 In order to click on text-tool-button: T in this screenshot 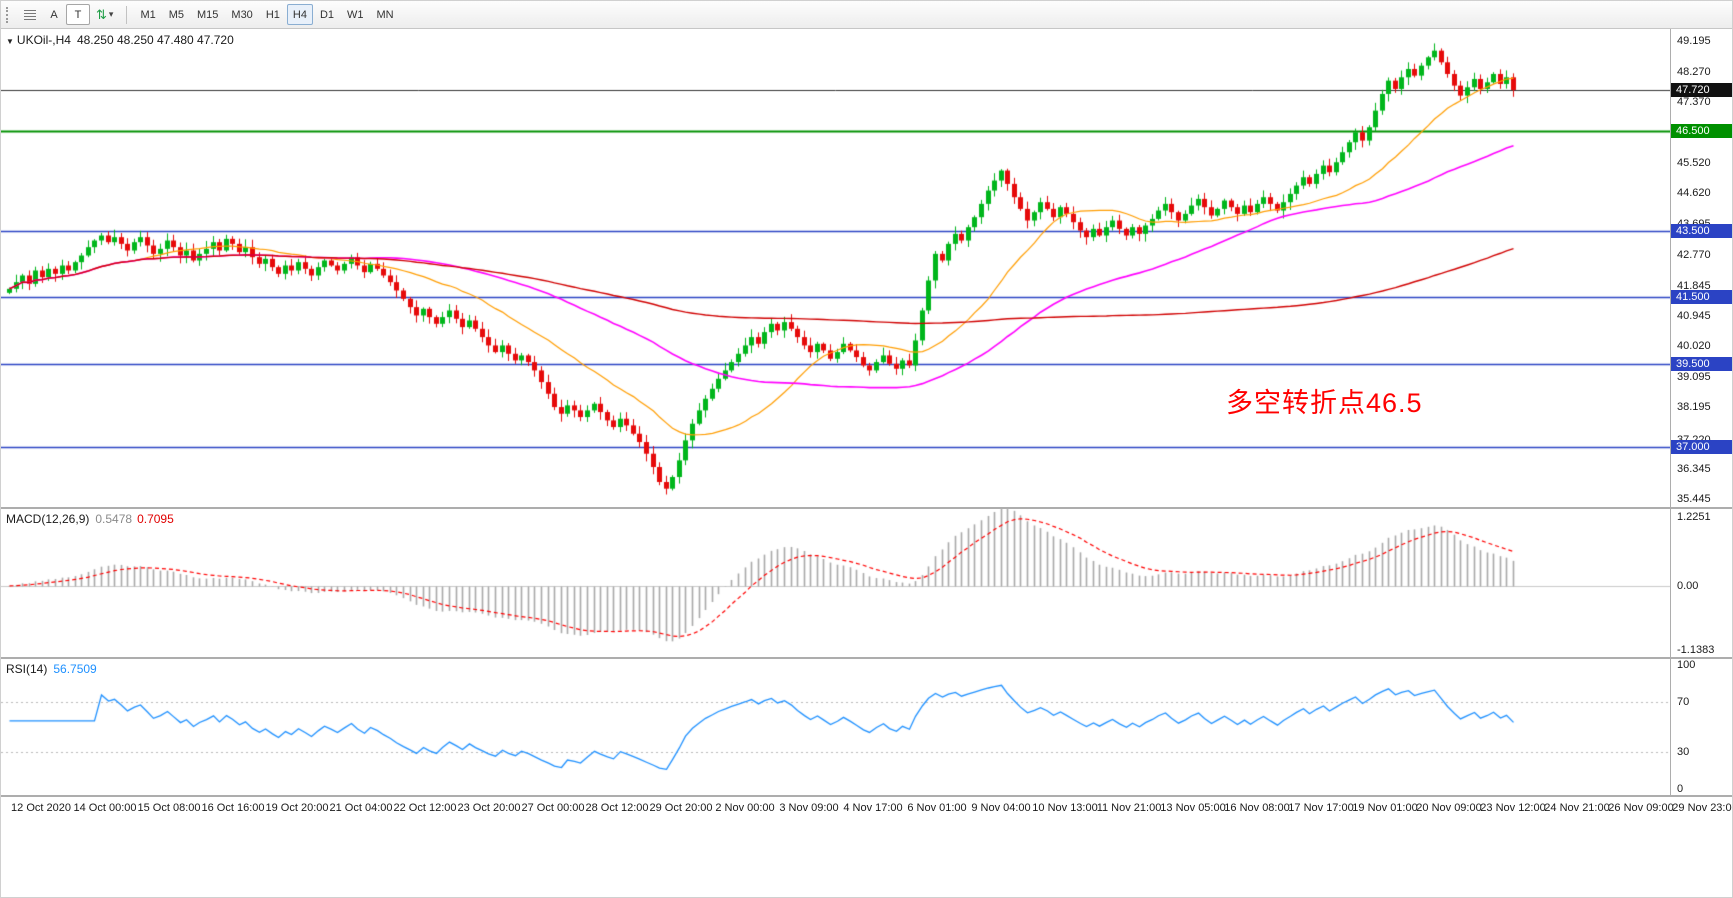, I will do `click(78, 14)`.